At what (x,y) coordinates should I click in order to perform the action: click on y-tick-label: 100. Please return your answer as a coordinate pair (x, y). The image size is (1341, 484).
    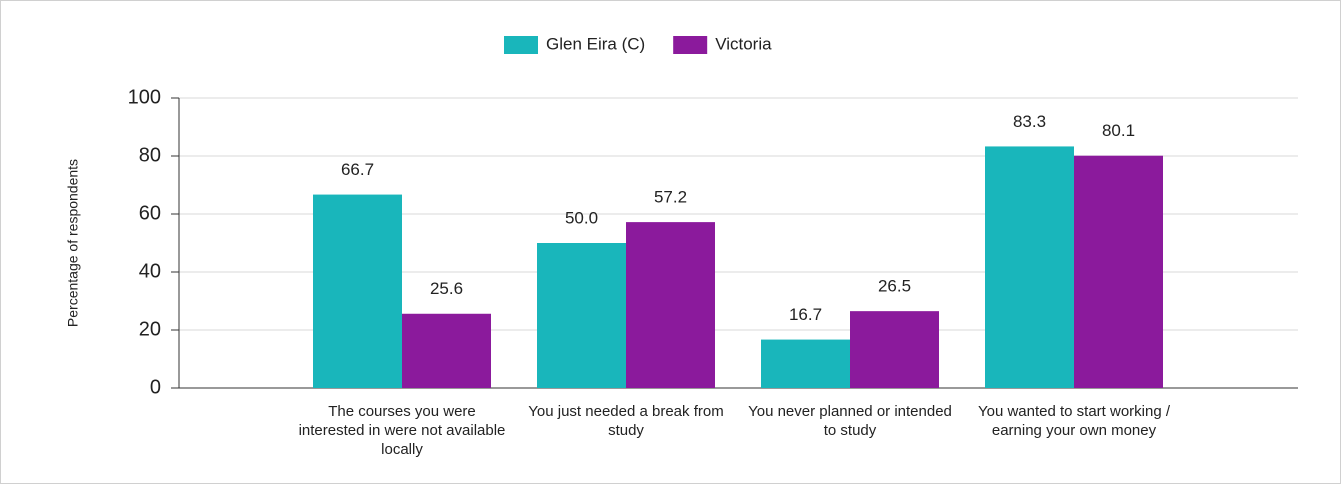
    Looking at the image, I should click on (144, 97).